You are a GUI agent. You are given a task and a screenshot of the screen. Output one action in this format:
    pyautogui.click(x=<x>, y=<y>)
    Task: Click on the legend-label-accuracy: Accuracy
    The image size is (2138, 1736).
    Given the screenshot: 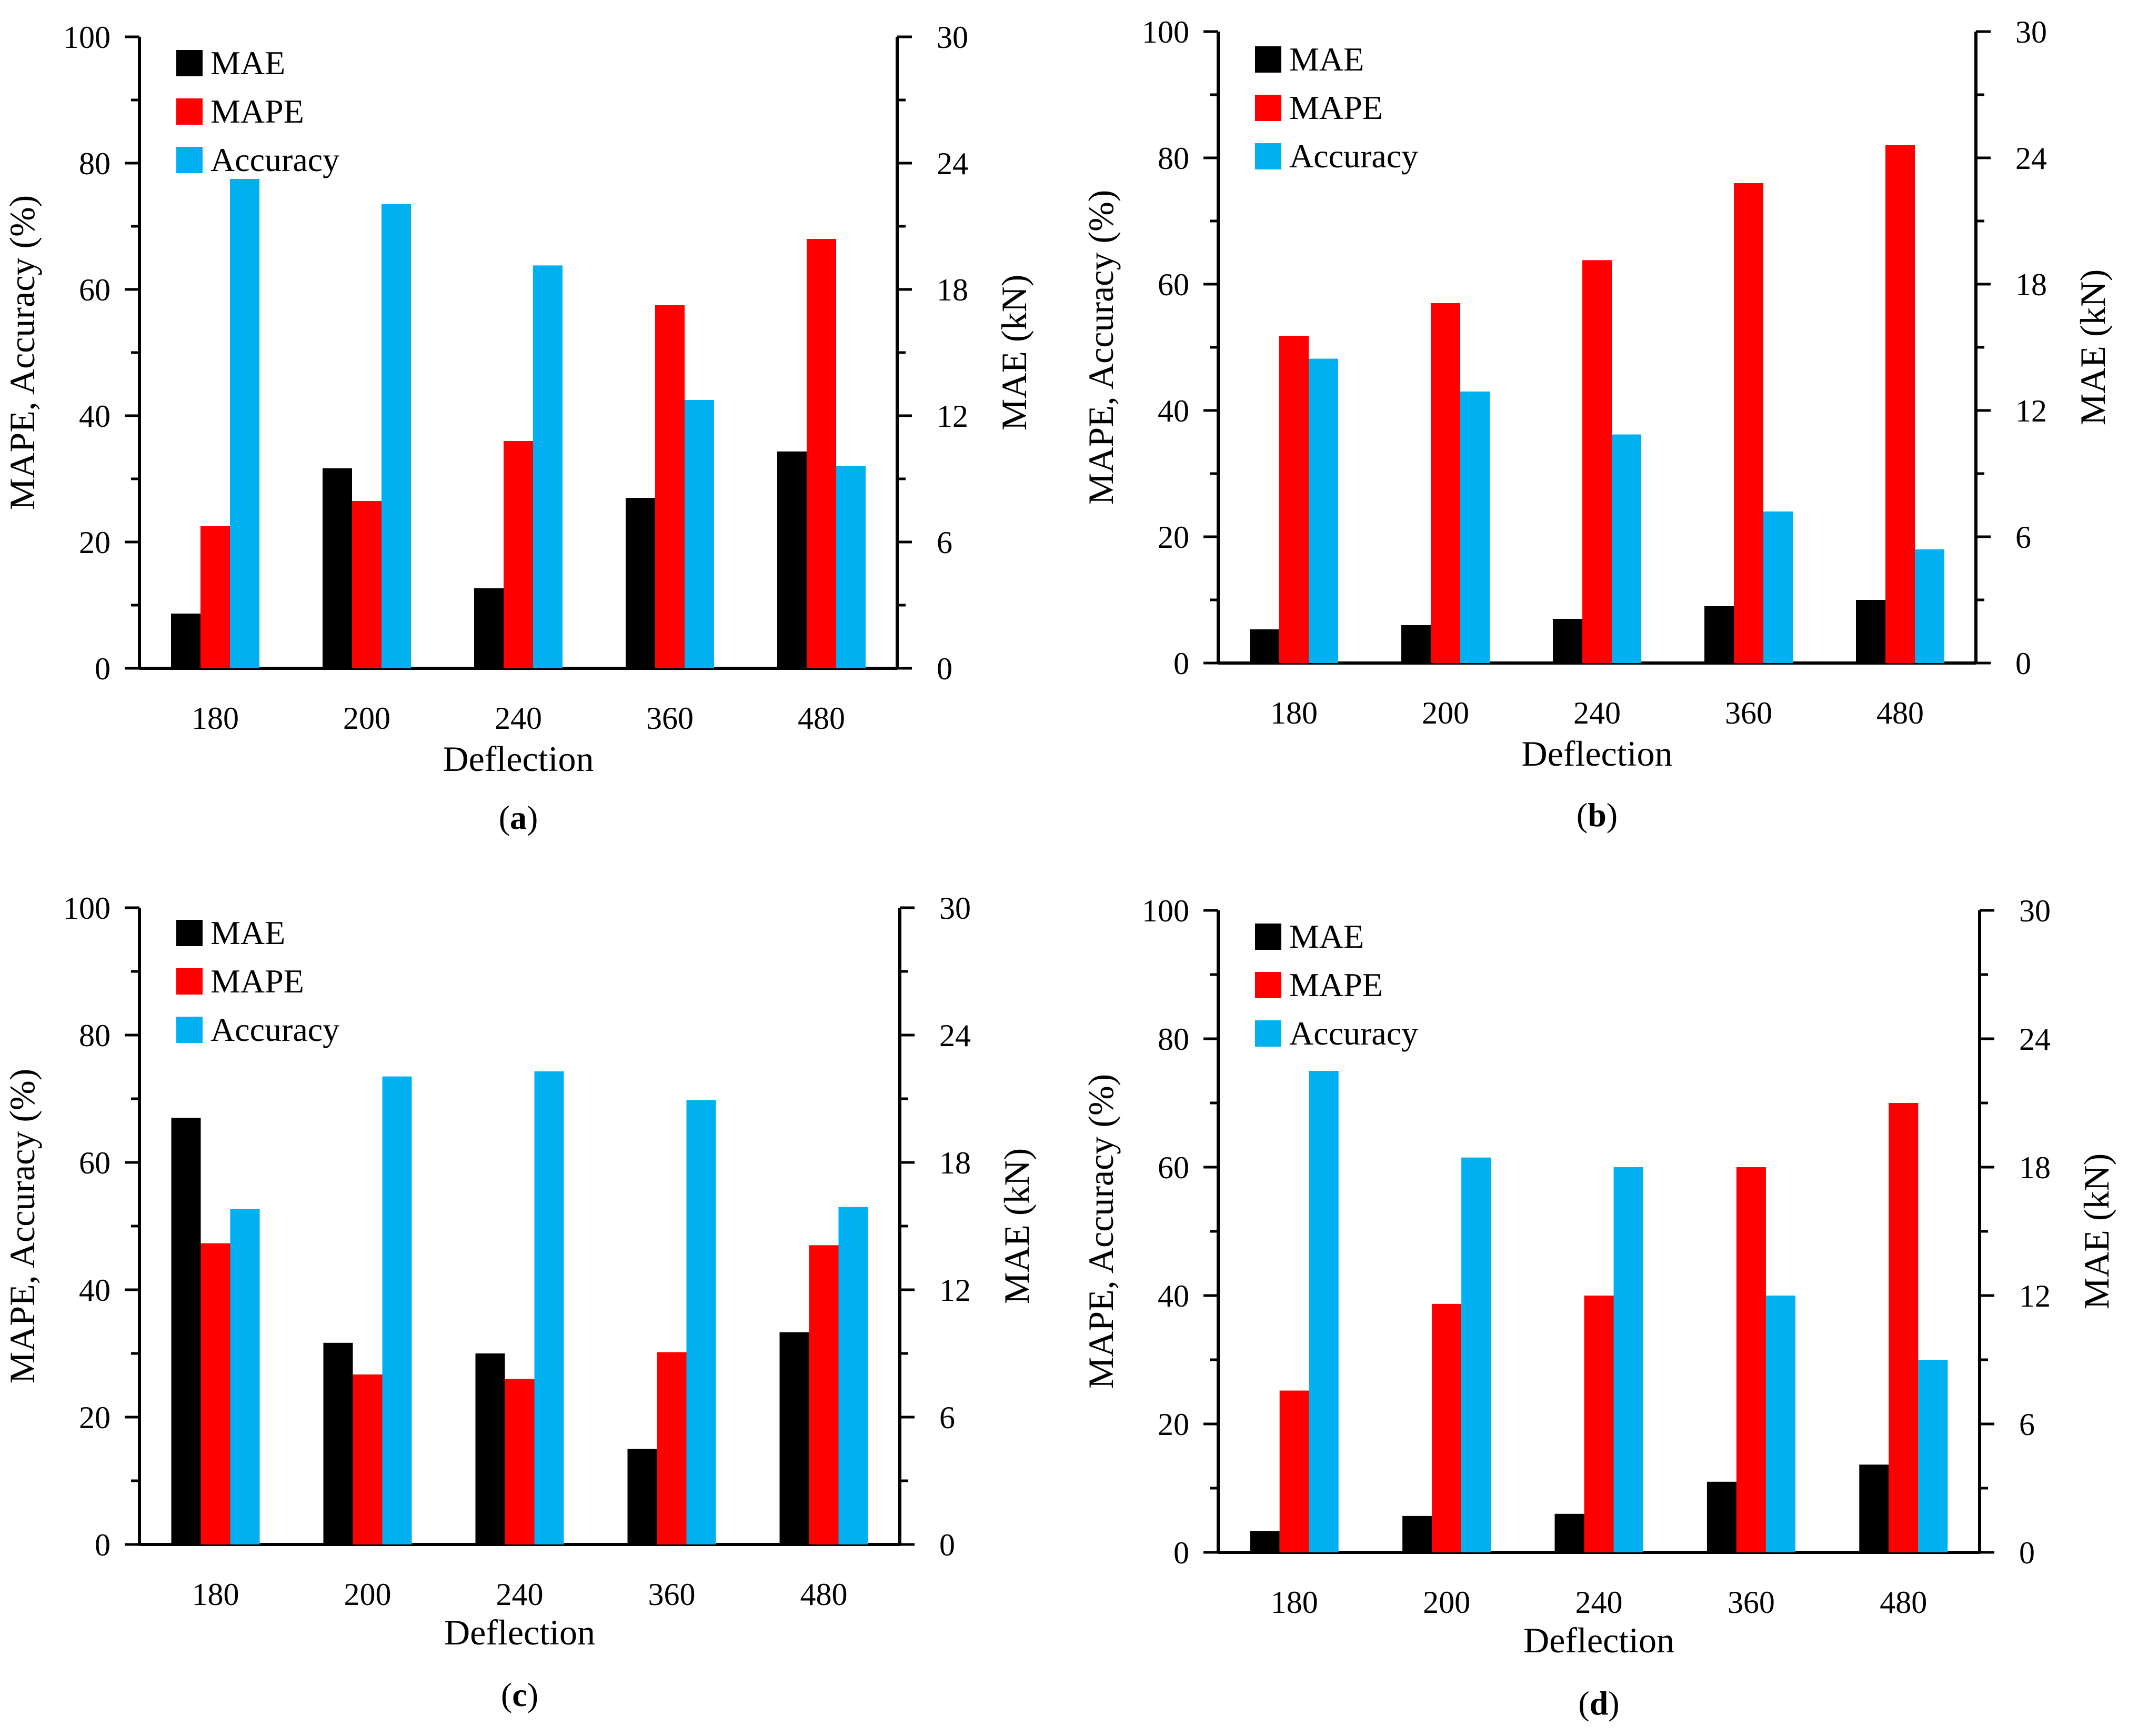 What is the action you would take?
    pyautogui.click(x=1353, y=156)
    